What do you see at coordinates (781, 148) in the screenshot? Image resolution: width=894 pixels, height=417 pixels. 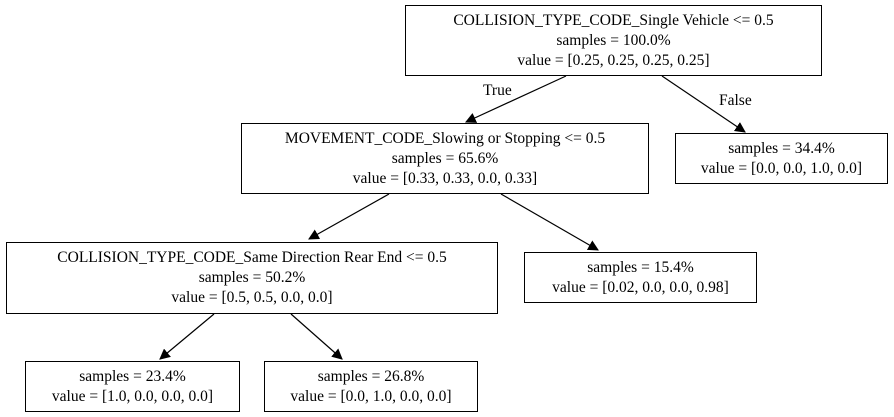 I see `leaf-false-samples: samples = 34.4%` at bounding box center [781, 148].